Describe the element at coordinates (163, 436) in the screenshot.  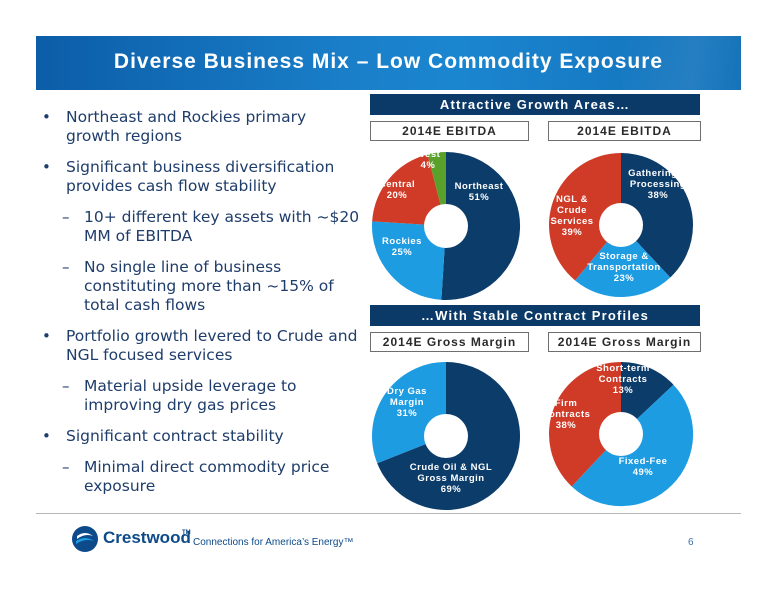
I see `bullet-item: • Significant contract stability` at that location.